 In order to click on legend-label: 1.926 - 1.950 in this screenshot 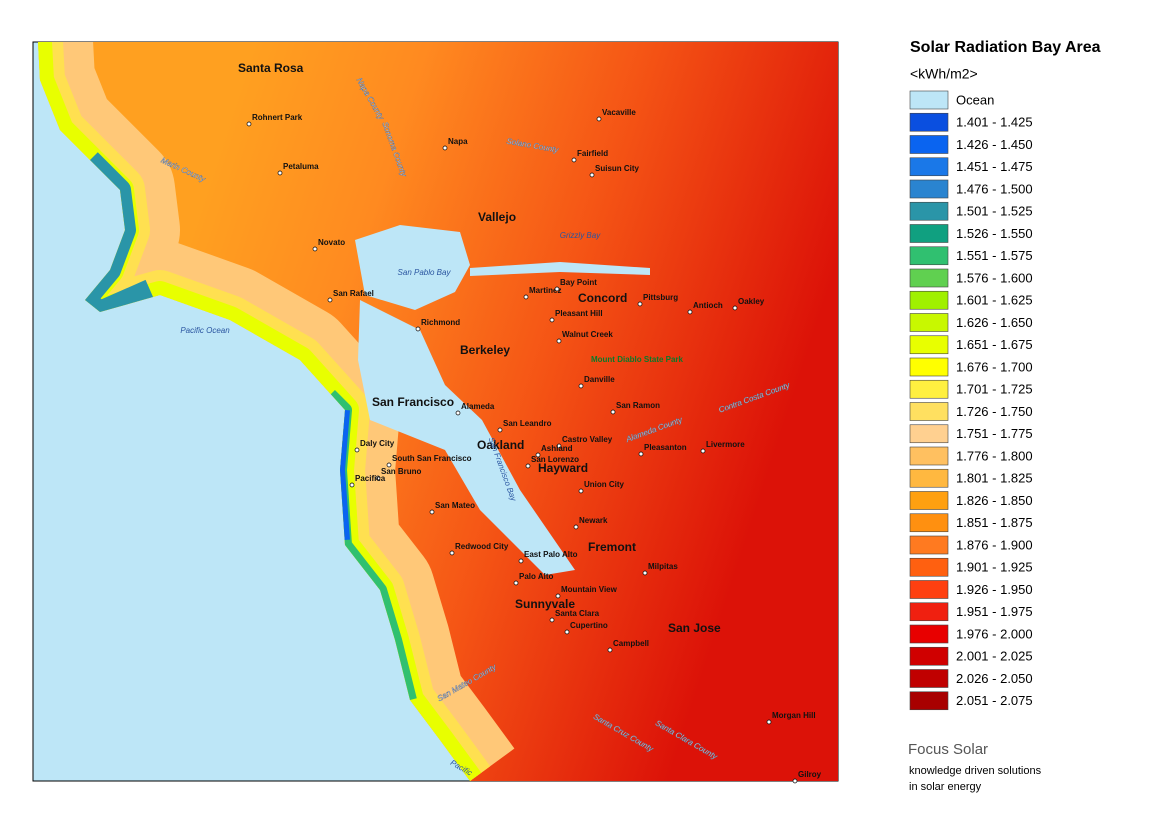, I will do `click(994, 589)`.